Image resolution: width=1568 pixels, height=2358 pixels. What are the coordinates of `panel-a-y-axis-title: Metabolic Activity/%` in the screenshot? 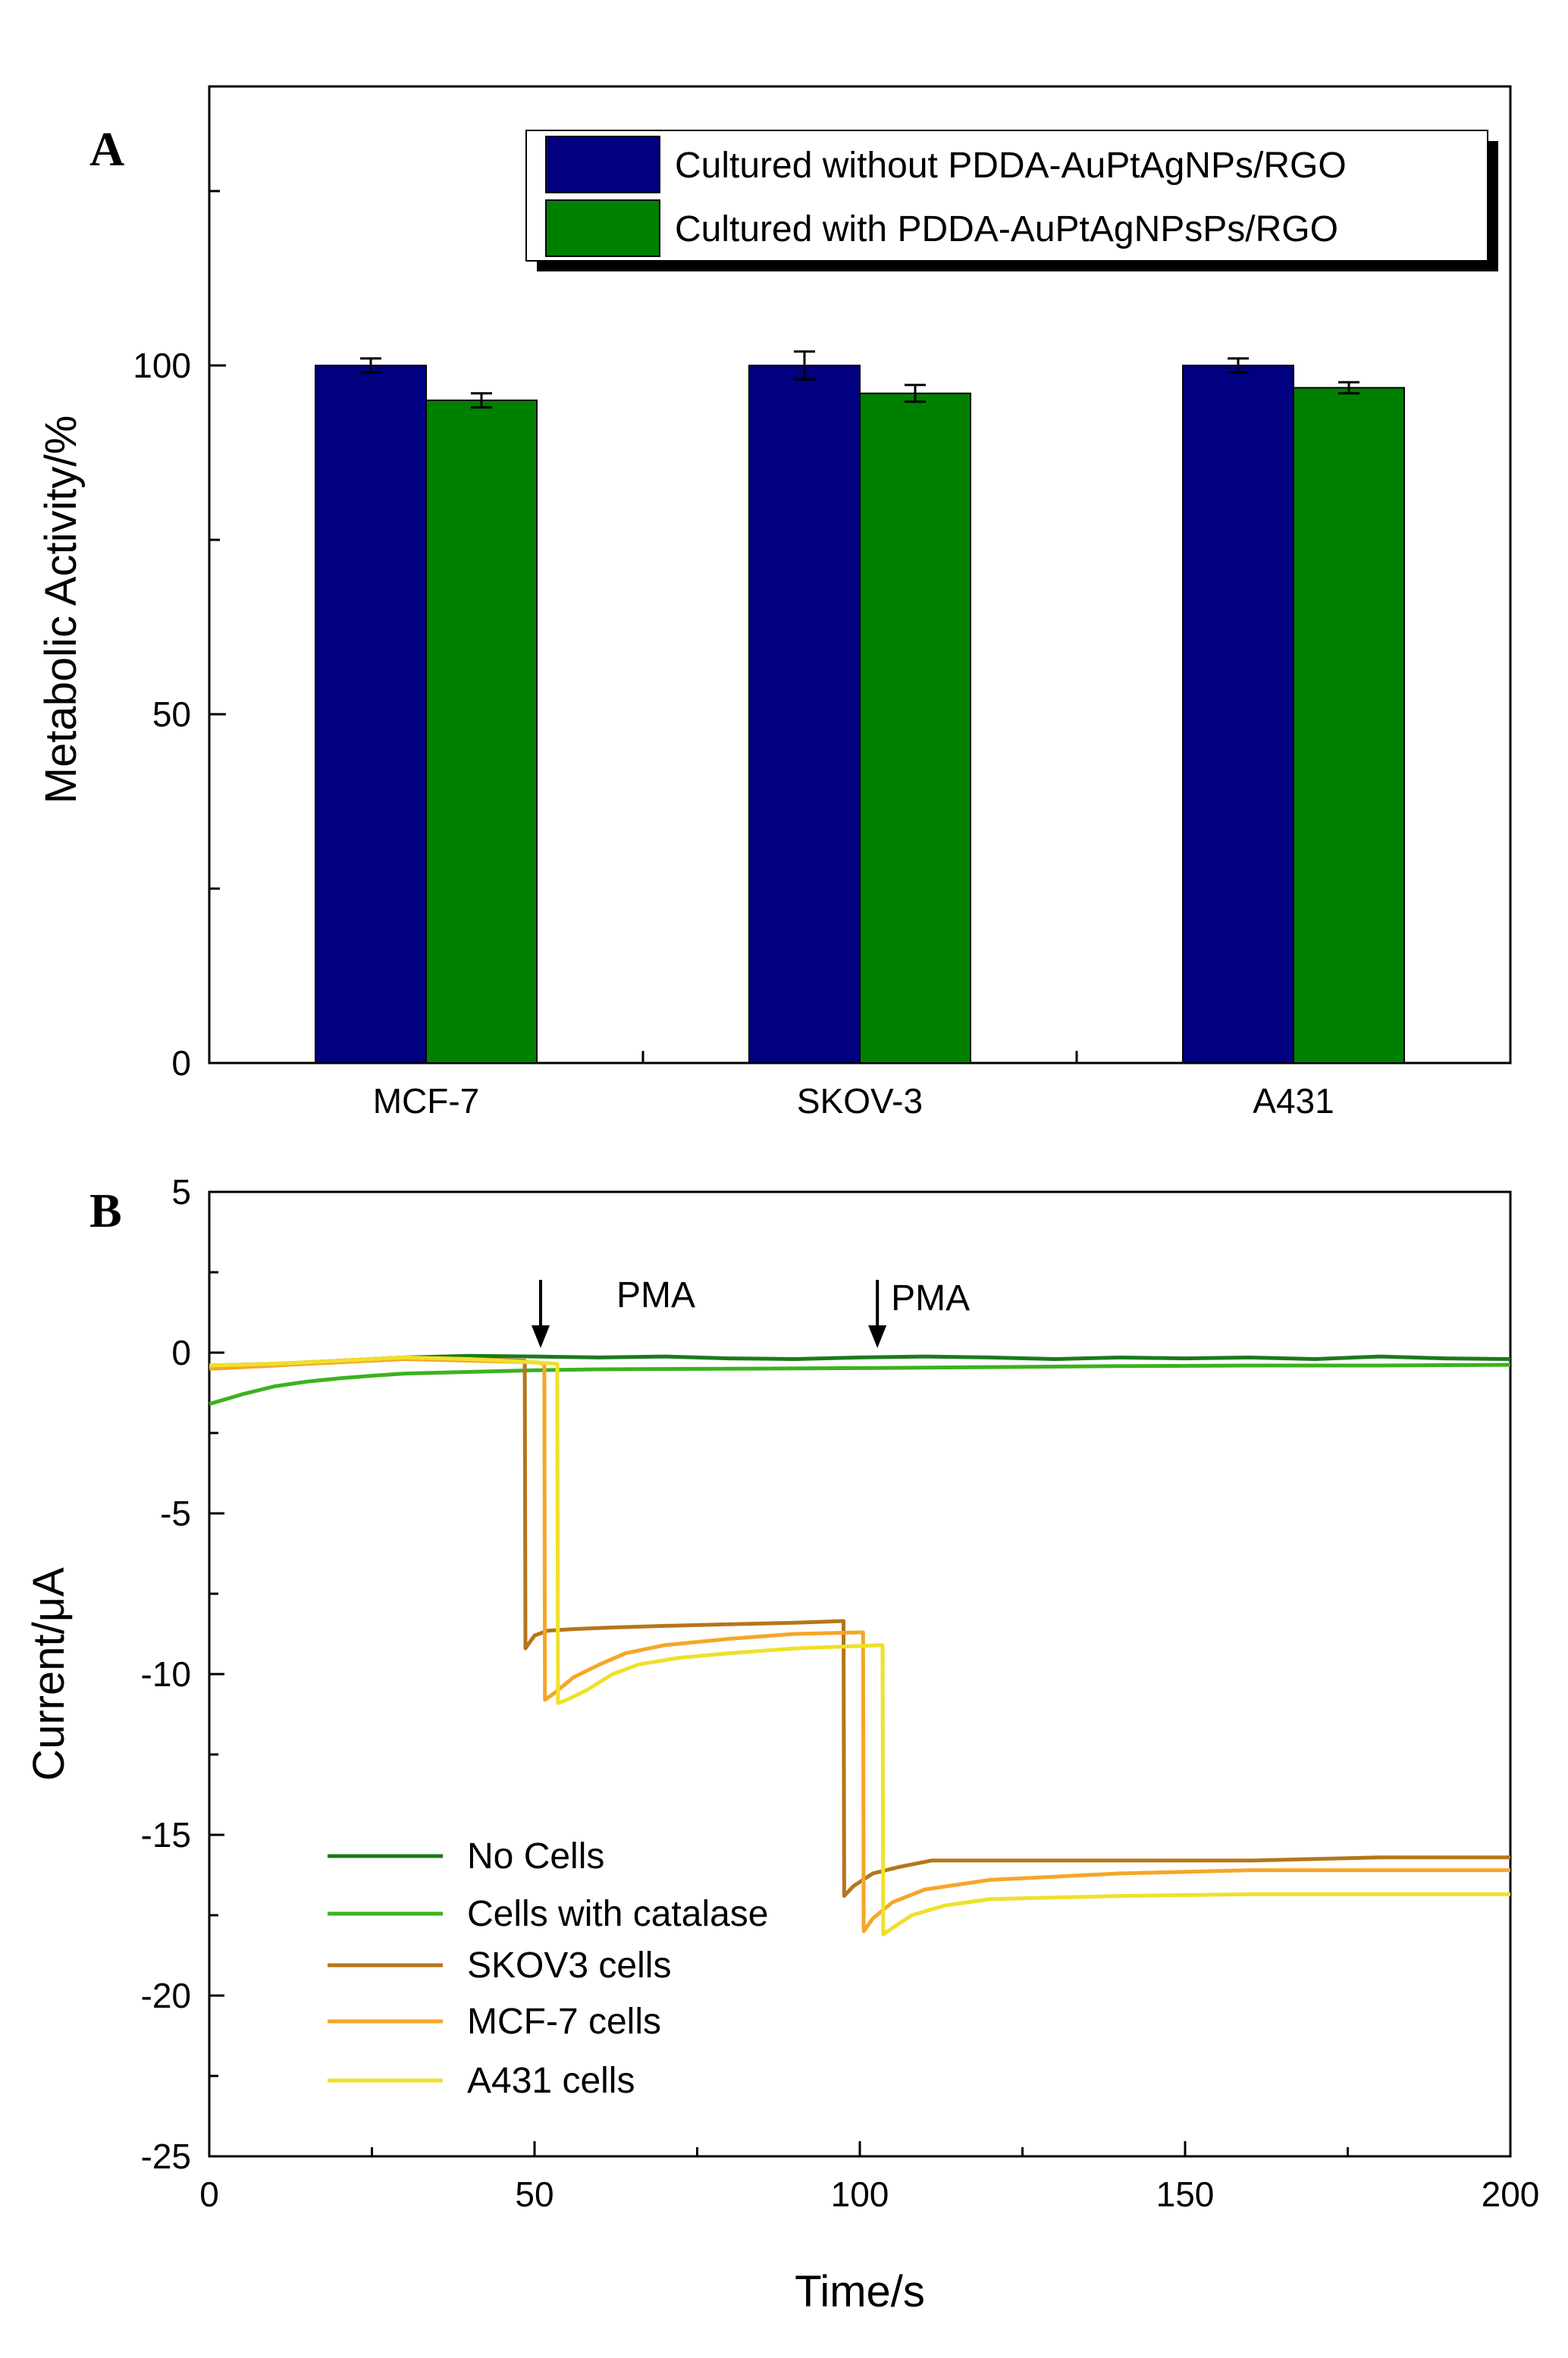 It's located at (61, 609).